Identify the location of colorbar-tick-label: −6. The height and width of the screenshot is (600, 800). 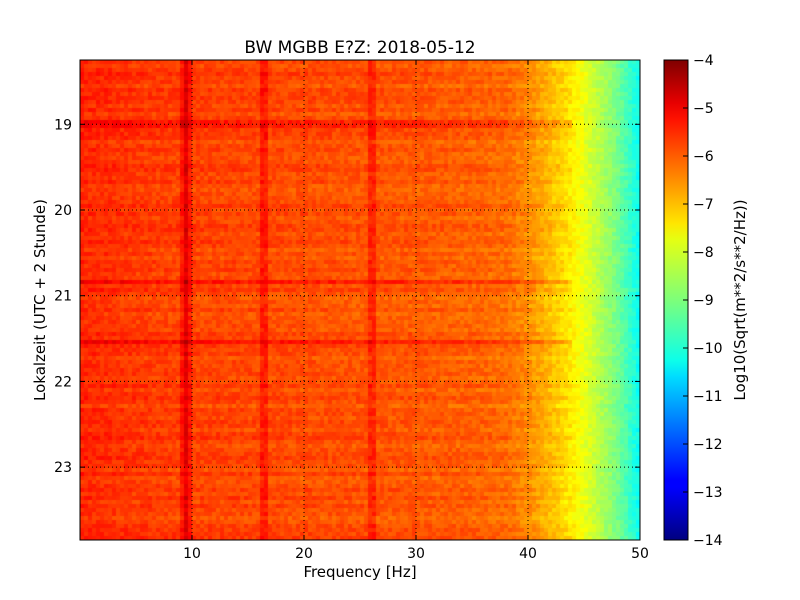
(703, 157).